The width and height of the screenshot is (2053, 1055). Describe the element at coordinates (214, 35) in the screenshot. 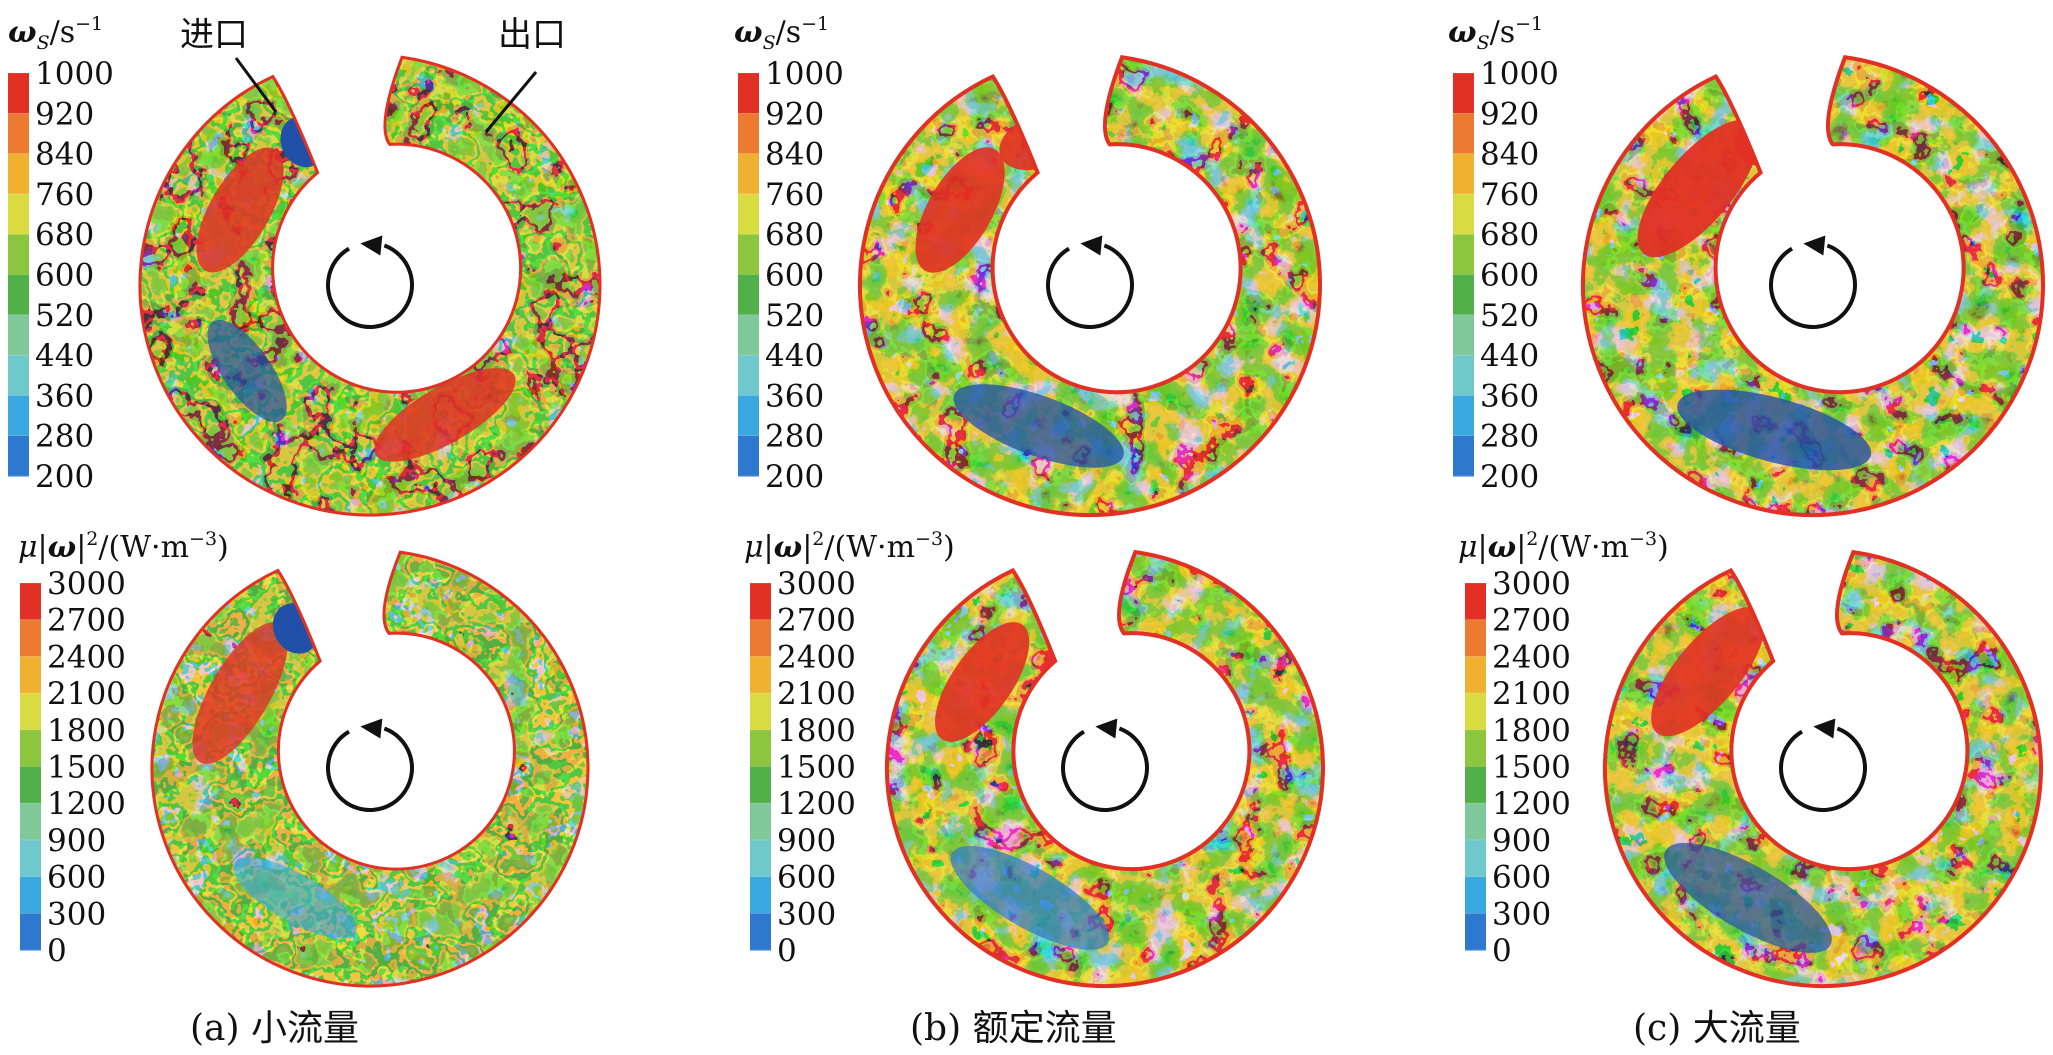

I see `inlet-label: 进口` at that location.